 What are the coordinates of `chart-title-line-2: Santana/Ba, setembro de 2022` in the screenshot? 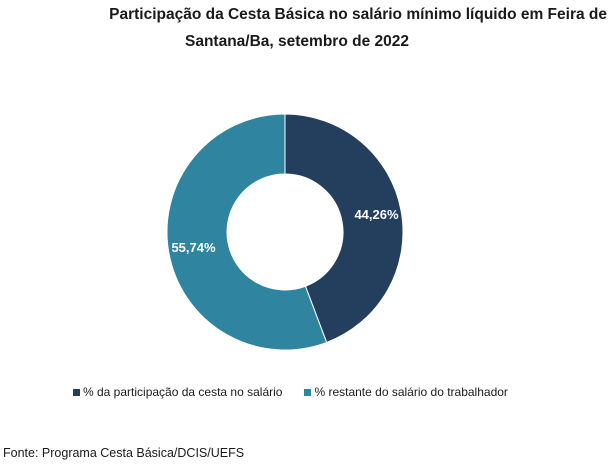 It's located at (297, 41).